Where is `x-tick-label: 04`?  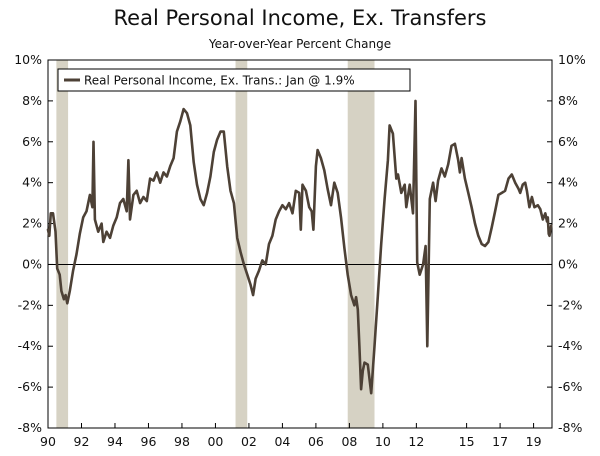
x-tick-label: 04 is located at coordinates (282, 441).